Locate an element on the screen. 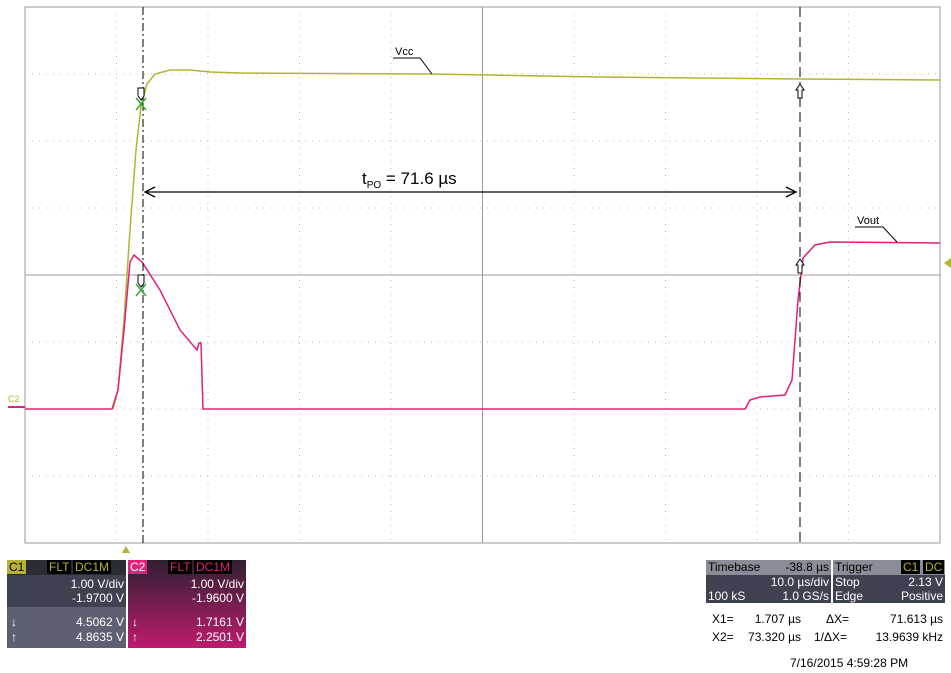 This screenshot has height=673, width=951. value: = 71.6 µs is located at coordinates (418, 178).